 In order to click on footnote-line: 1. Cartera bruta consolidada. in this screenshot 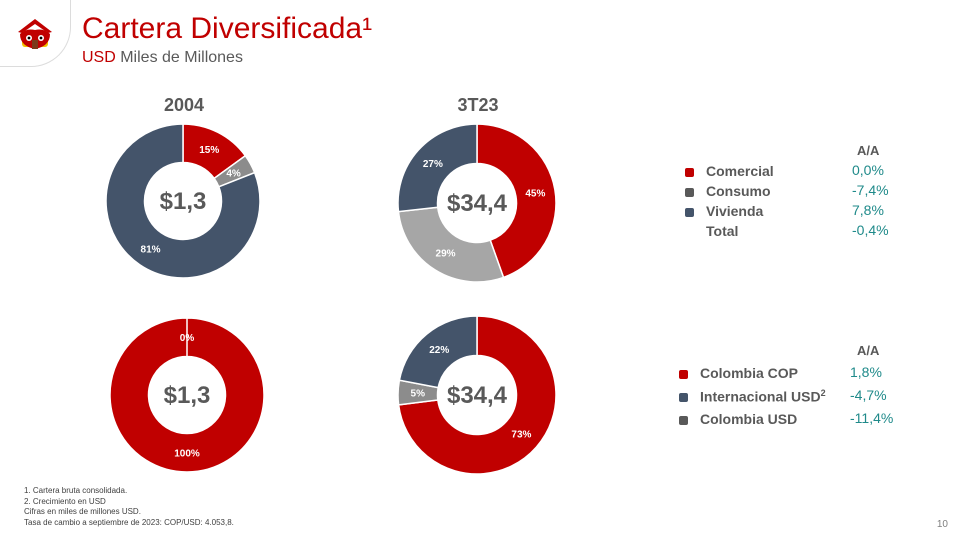, I will do `click(76, 490)`.